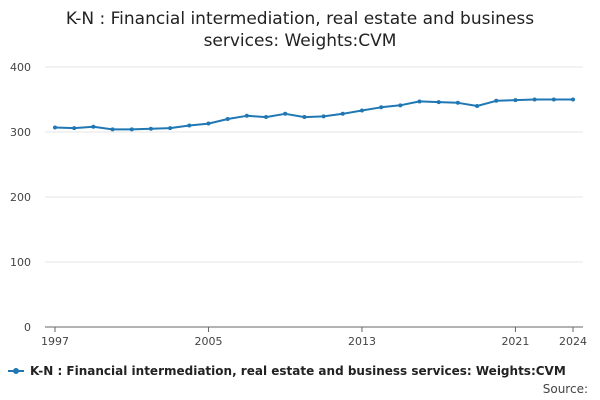 This screenshot has height=400, width=600. What do you see at coordinates (573, 341) in the screenshot?
I see `x-tick-label: 2024` at bounding box center [573, 341].